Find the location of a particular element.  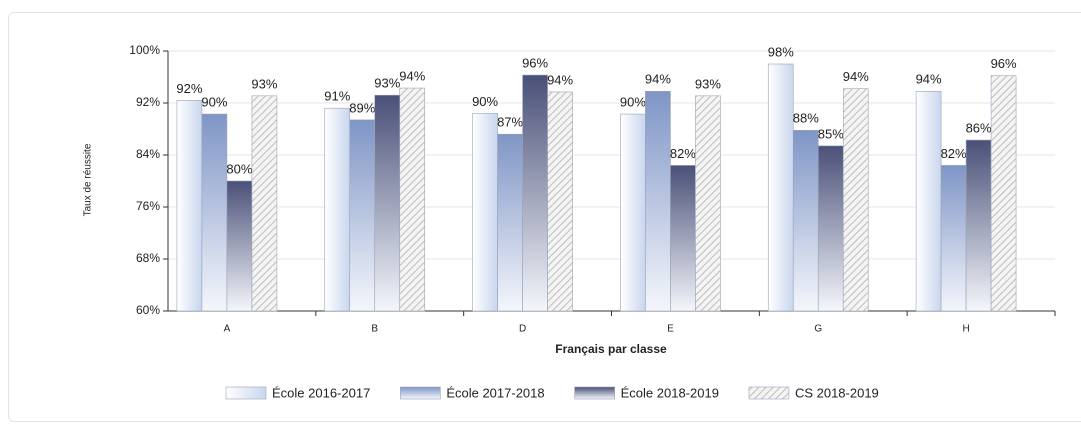

x-axis-title: Français par classe is located at coordinates (611, 349).